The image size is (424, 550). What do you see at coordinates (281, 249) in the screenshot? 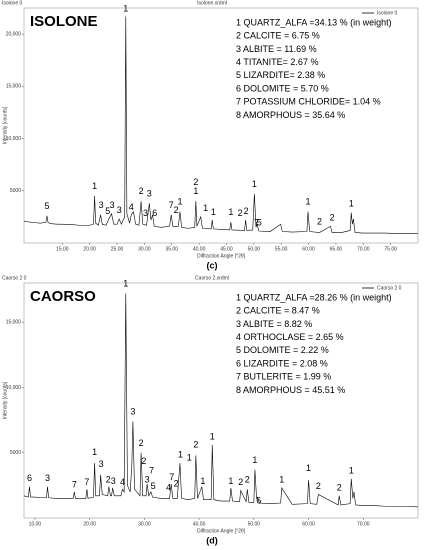
I see `x-tick-label: 55.00` at bounding box center [281, 249].